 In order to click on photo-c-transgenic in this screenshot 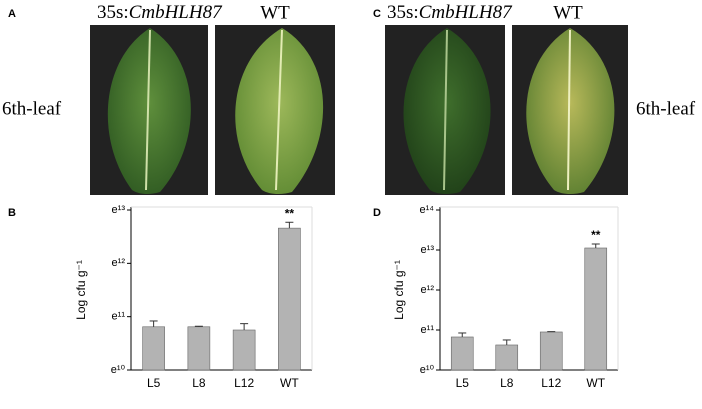, I will do `click(445, 110)`.